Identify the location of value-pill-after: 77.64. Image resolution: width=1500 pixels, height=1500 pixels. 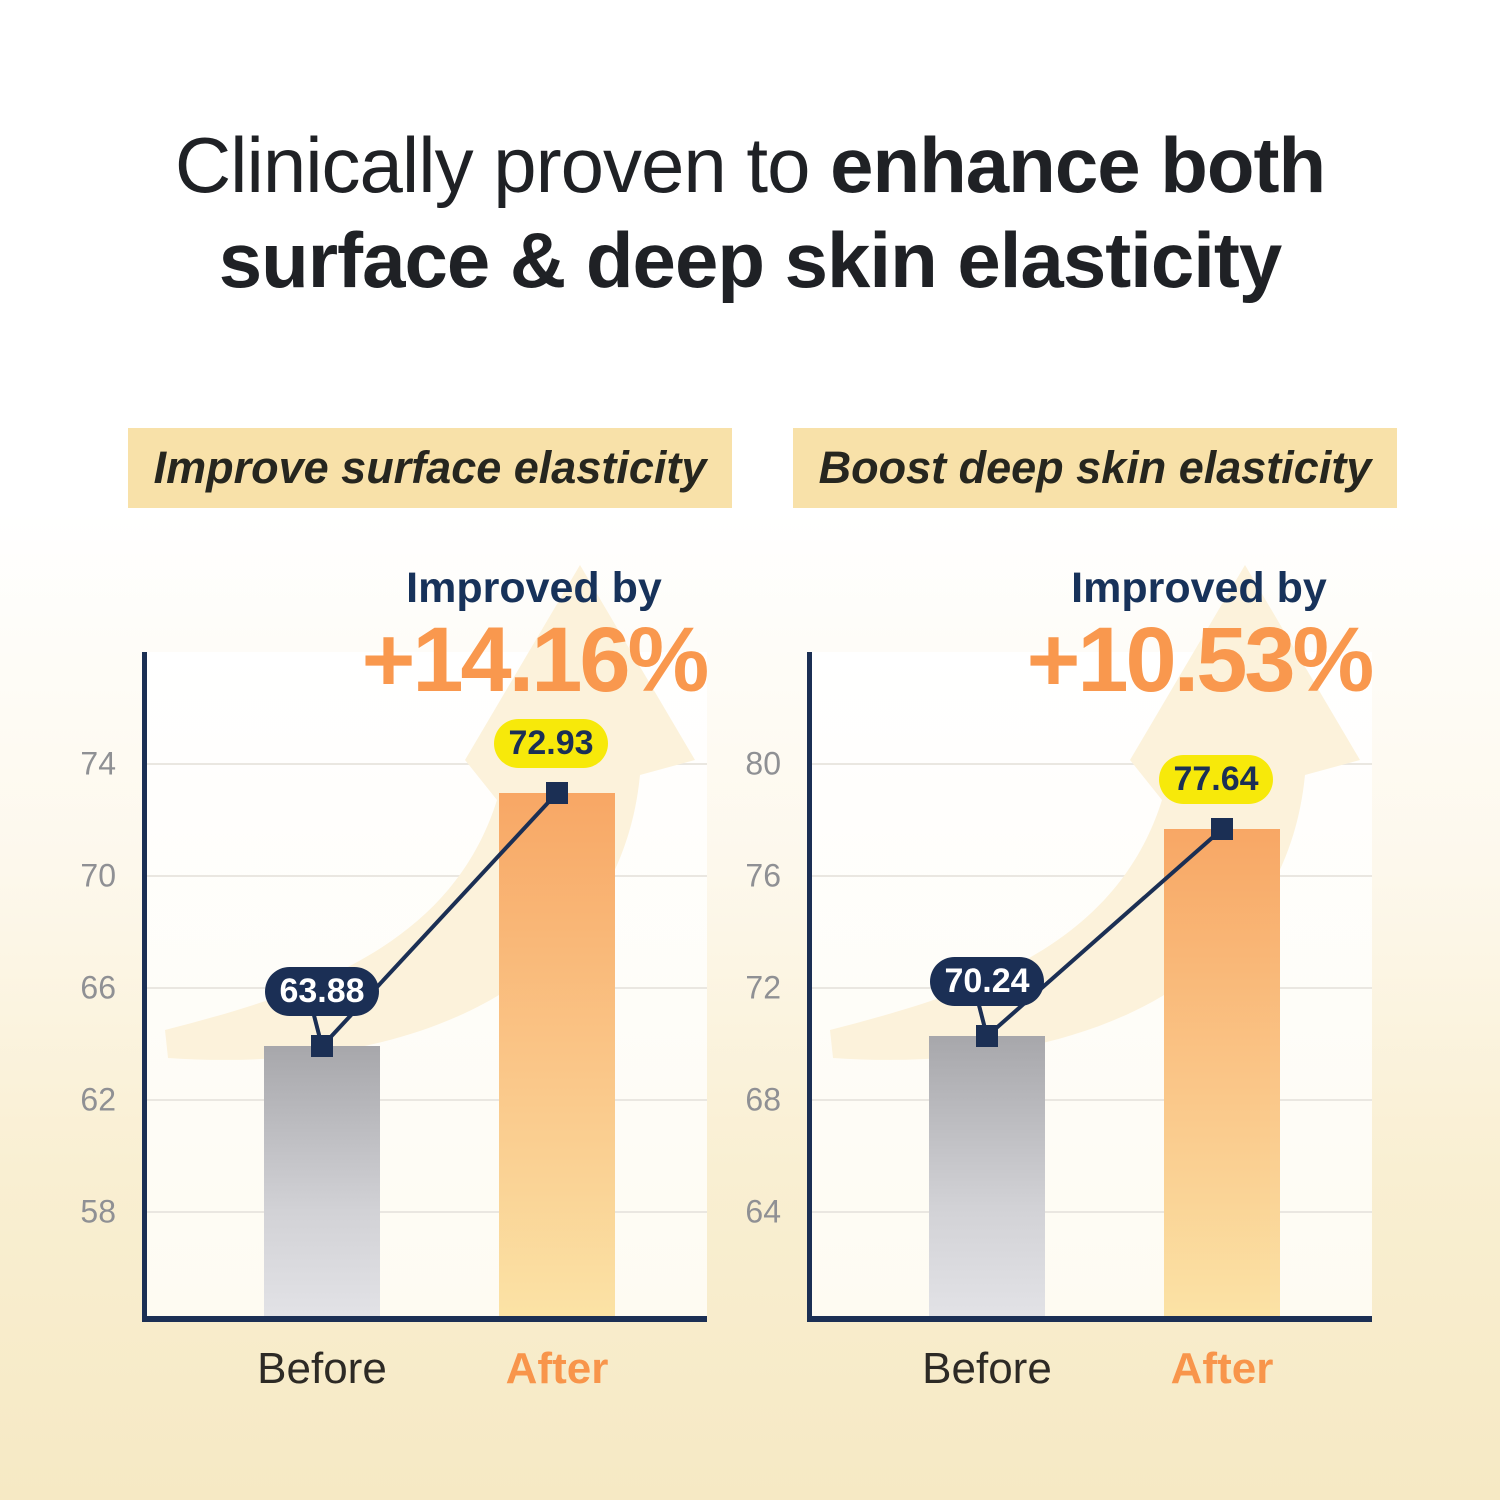
(1216, 780).